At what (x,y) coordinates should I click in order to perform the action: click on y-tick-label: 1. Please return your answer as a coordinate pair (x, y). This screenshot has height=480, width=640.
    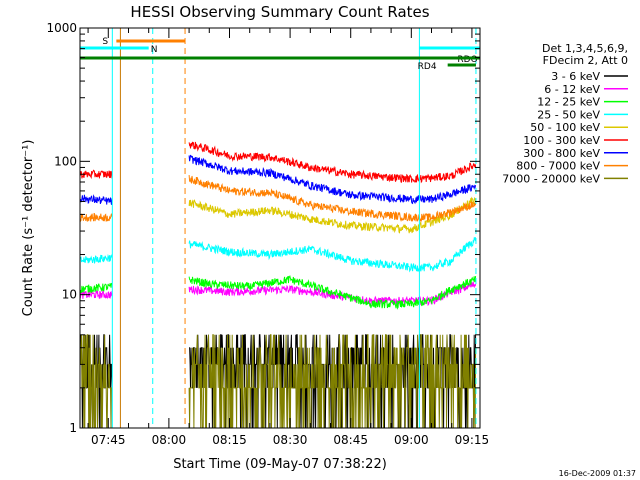
    Looking at the image, I should click on (73, 428).